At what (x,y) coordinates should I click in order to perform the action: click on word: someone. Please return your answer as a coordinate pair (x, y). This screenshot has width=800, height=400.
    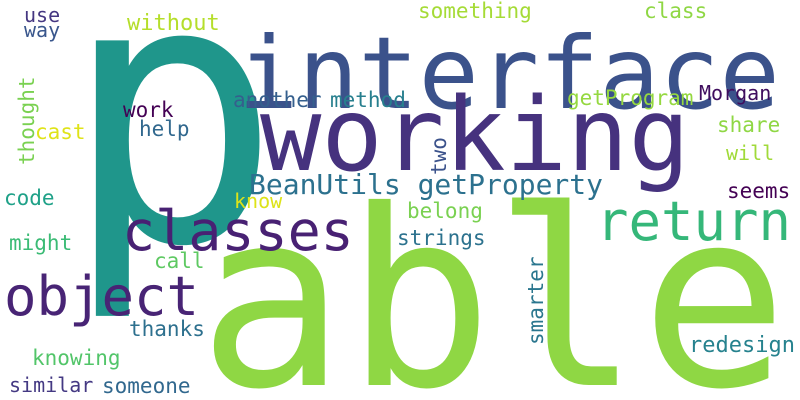
    Looking at the image, I should click on (146, 386).